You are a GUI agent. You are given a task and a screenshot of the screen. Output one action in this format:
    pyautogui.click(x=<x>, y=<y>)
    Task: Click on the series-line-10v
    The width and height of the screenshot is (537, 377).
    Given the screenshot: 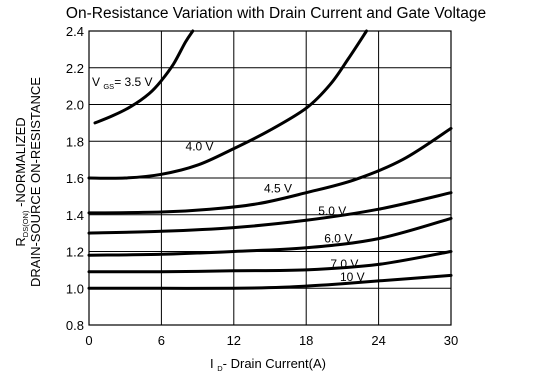 What is the action you would take?
    pyautogui.click(x=270, y=281)
    